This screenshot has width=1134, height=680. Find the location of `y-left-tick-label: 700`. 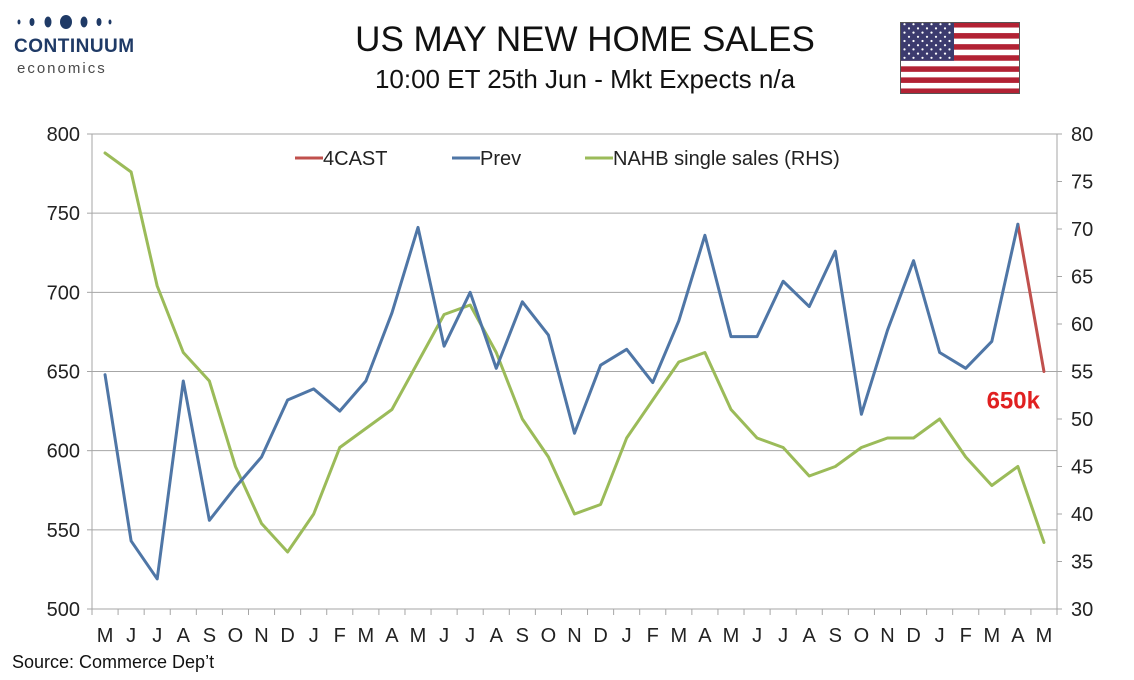

y-left-tick-label: 700 is located at coordinates (63, 293).